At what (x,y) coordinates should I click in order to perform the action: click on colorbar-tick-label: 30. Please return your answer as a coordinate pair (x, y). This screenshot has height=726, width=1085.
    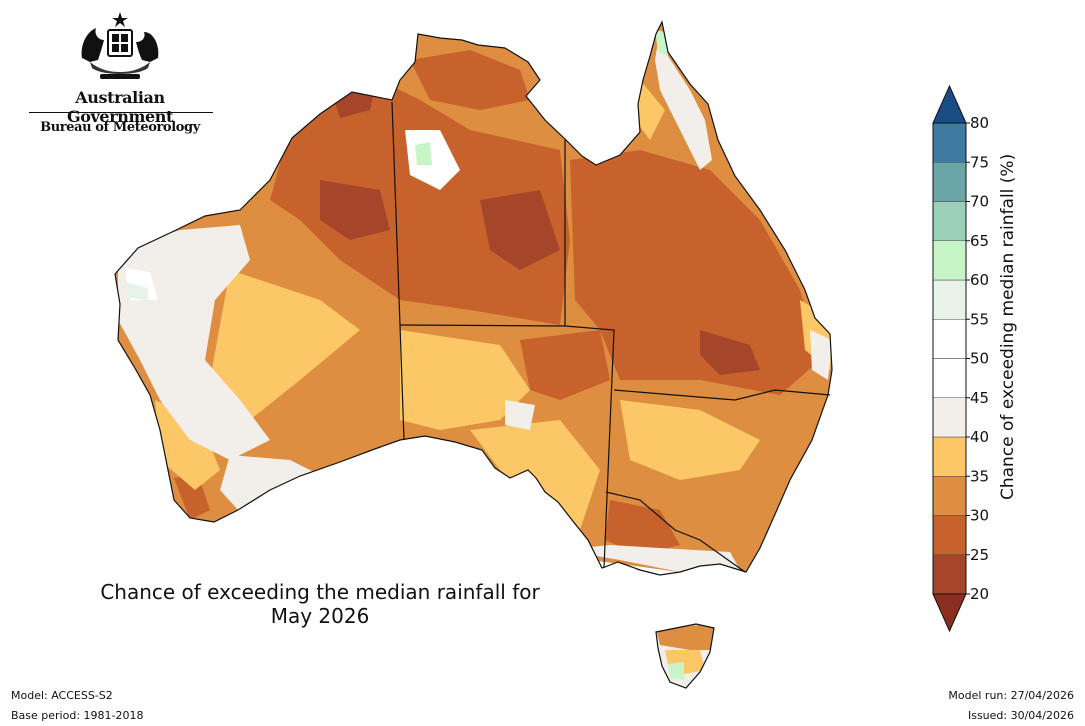
    Looking at the image, I should click on (979, 516).